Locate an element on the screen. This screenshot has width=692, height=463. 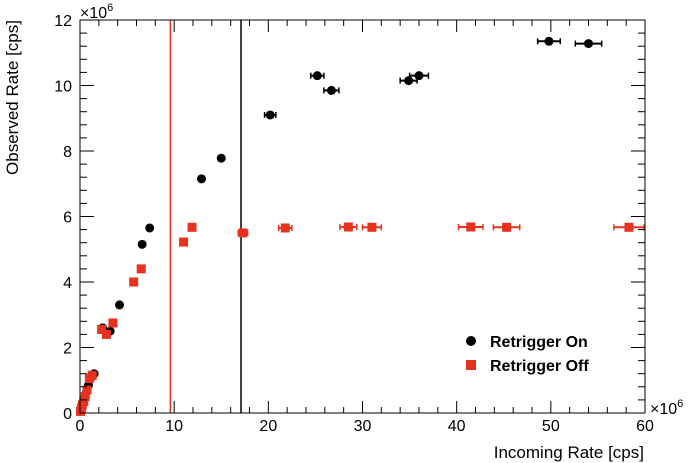
x-tick-label: 50 is located at coordinates (551, 426).